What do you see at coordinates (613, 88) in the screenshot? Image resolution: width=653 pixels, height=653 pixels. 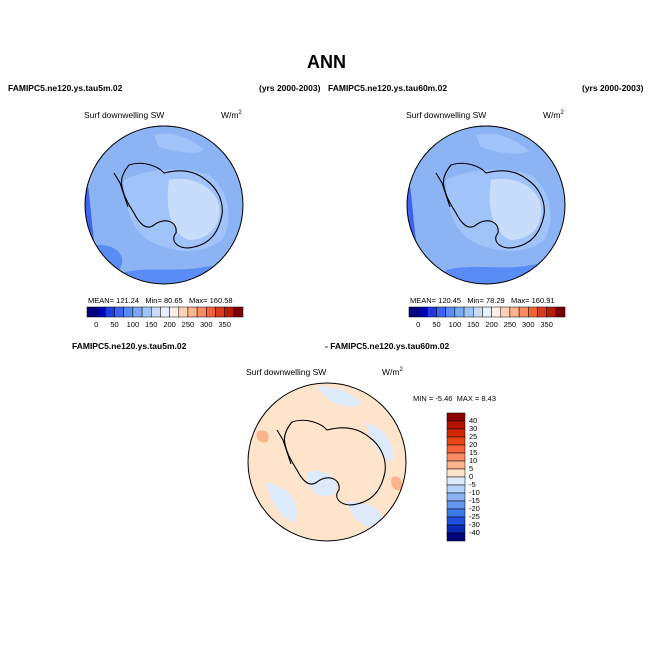 I see `right-years: (yrs 2000-2003)` at bounding box center [613, 88].